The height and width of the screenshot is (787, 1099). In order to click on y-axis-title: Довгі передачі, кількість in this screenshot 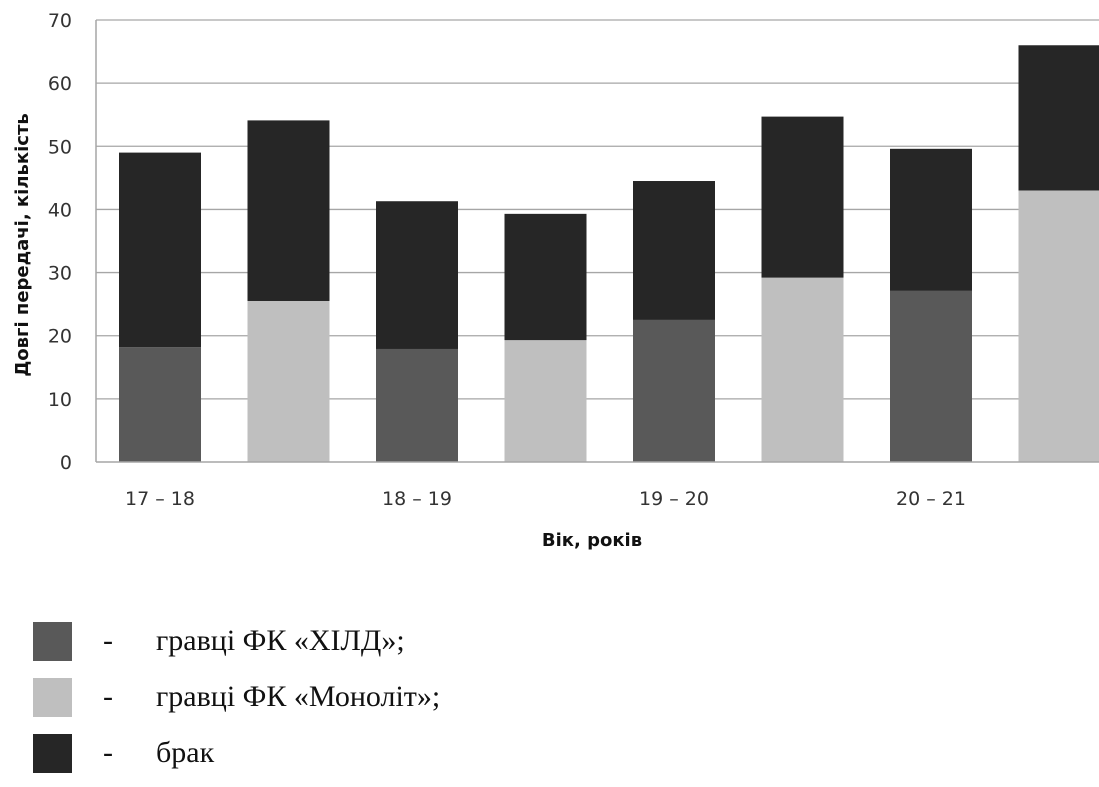, I will do `click(22, 245)`.